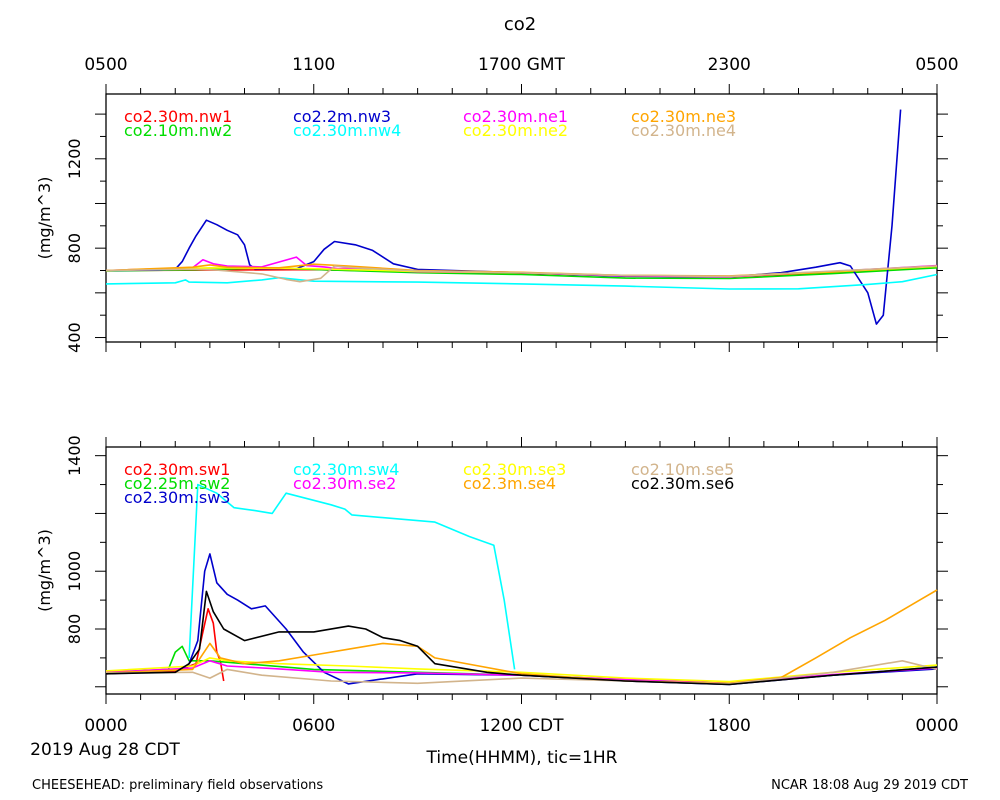  I want to click on legend-entry: co2.30m.ne1, so click(515, 116).